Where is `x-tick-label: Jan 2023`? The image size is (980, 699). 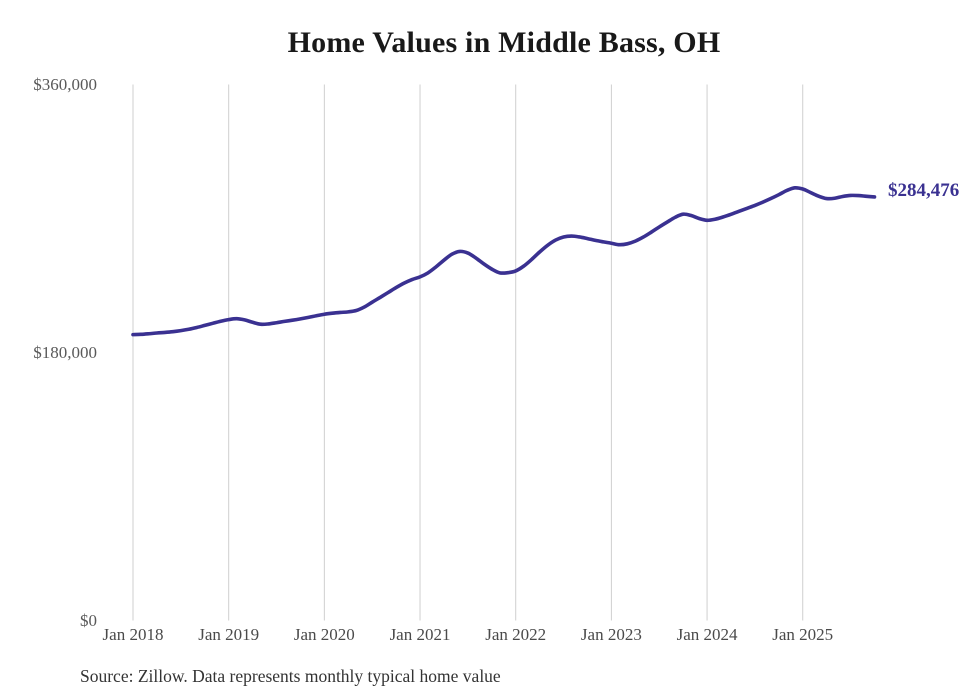
x-tick-label: Jan 2023 is located at coordinates (611, 634).